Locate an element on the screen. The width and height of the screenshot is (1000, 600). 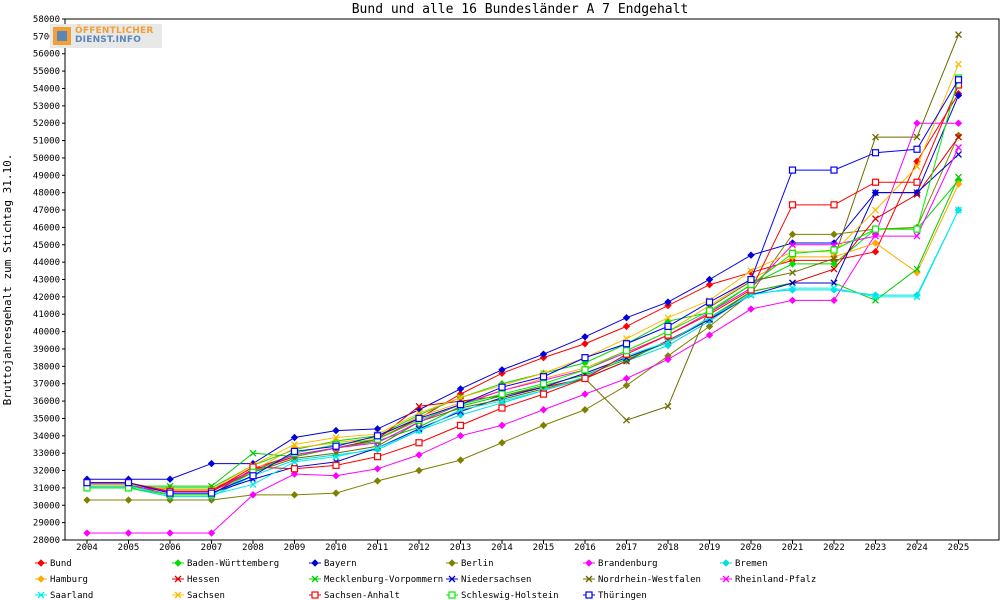
legend-label: Nordrhein-Westfalen is located at coordinates (649, 580).